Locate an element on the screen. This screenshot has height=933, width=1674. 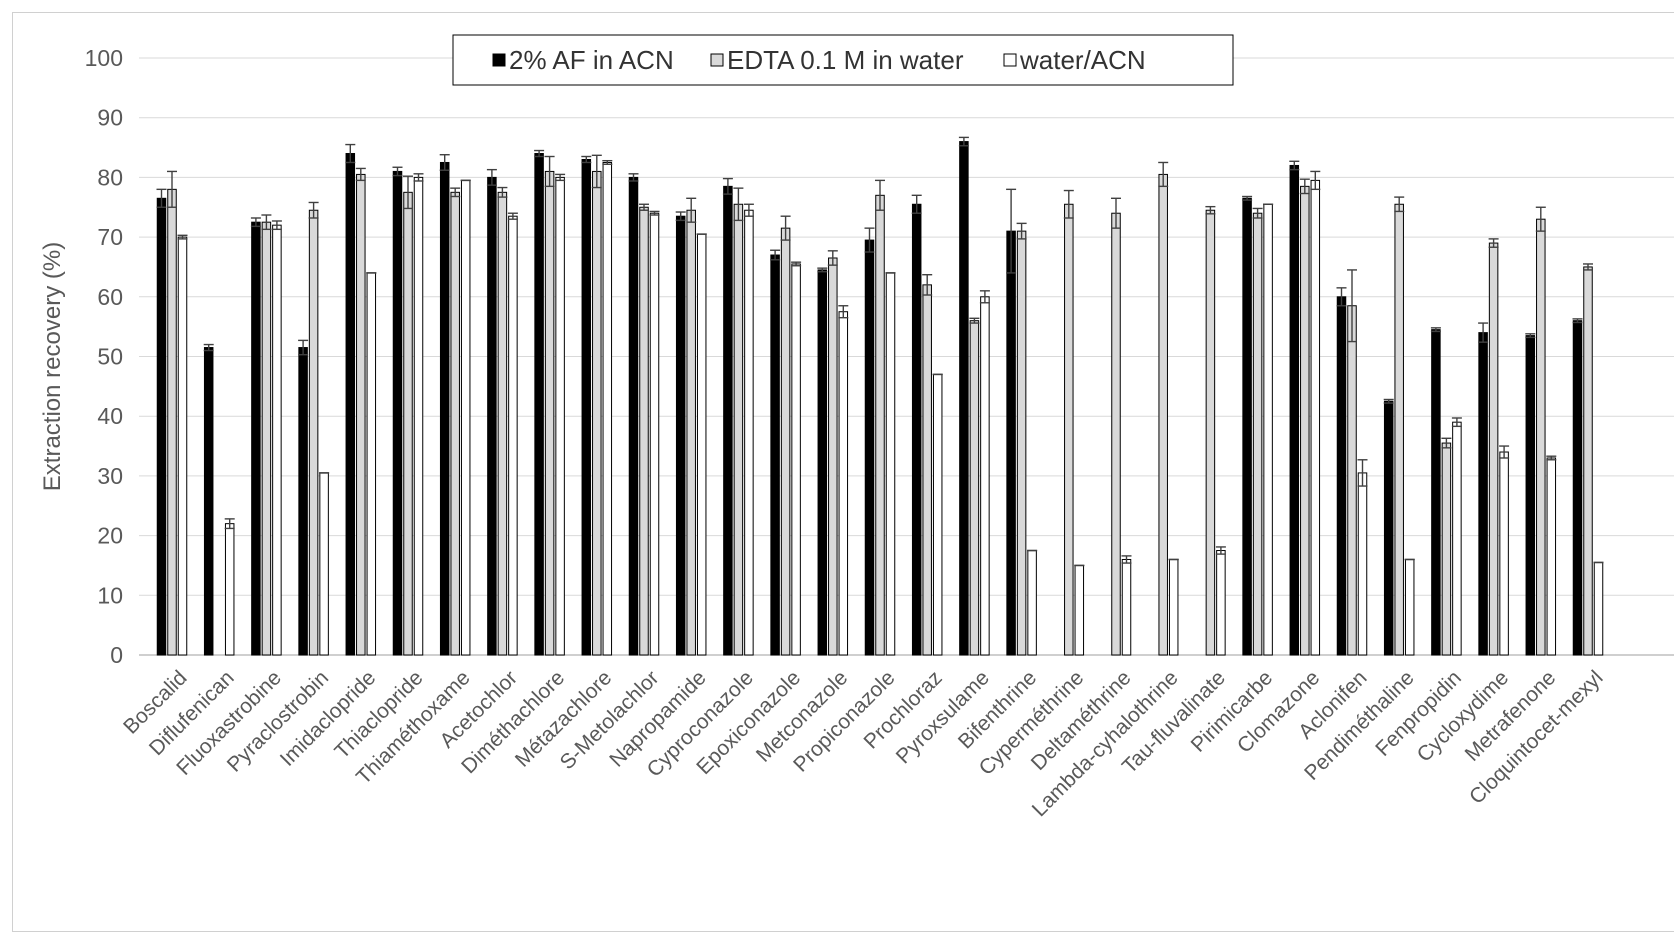
y-tick-label: 0 is located at coordinates (116, 655).